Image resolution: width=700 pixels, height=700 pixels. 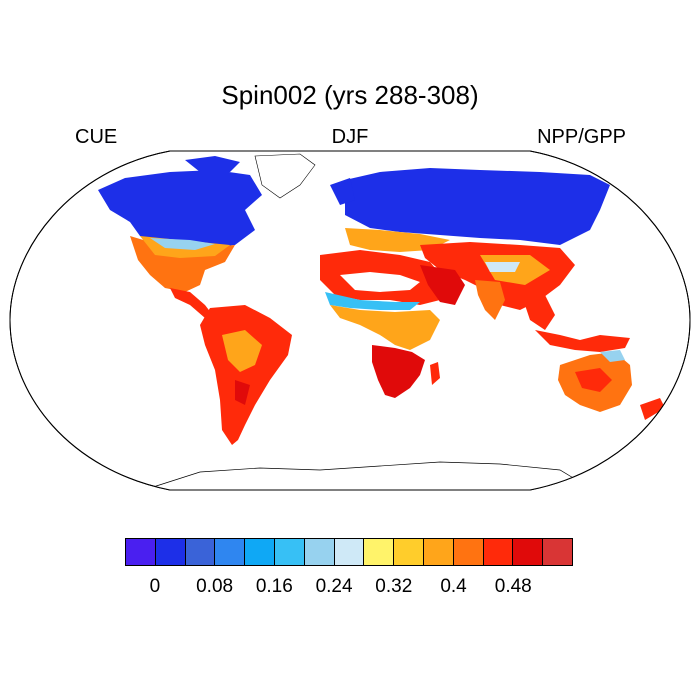 What do you see at coordinates (246, 375) in the screenshot?
I see `south-america` at bounding box center [246, 375].